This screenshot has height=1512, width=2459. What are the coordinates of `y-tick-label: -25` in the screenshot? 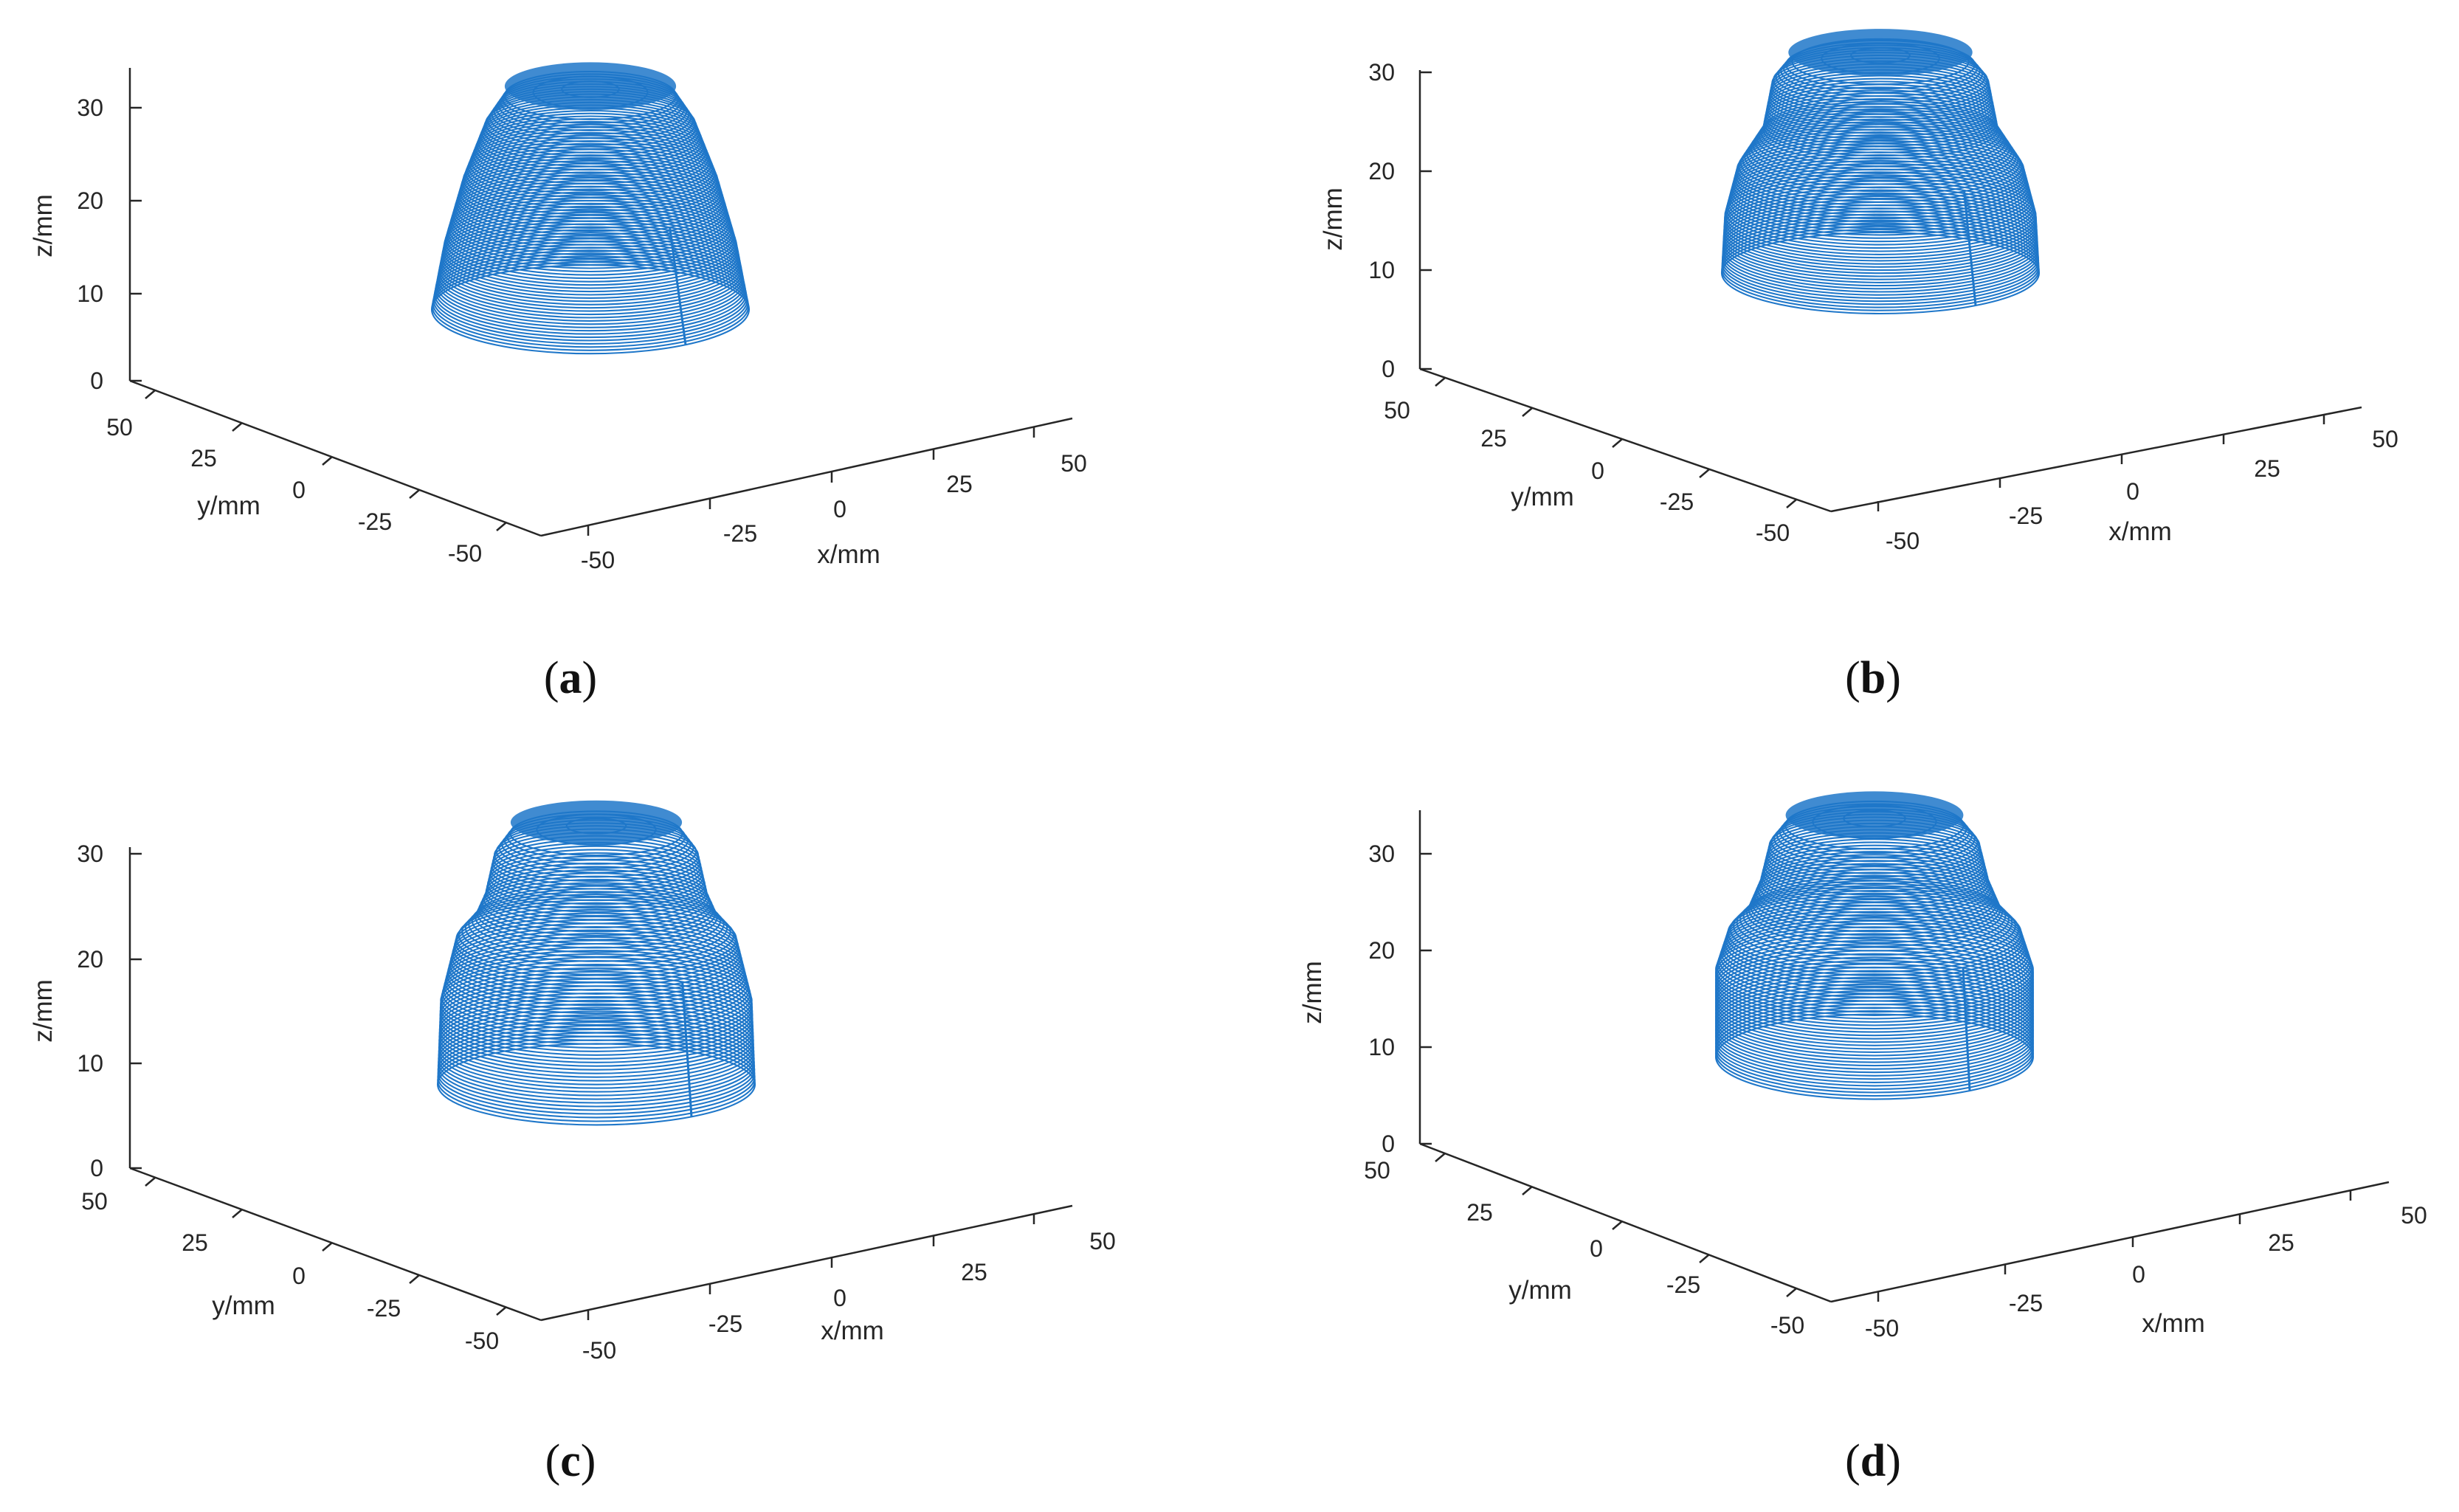 It's located at (1683, 1284).